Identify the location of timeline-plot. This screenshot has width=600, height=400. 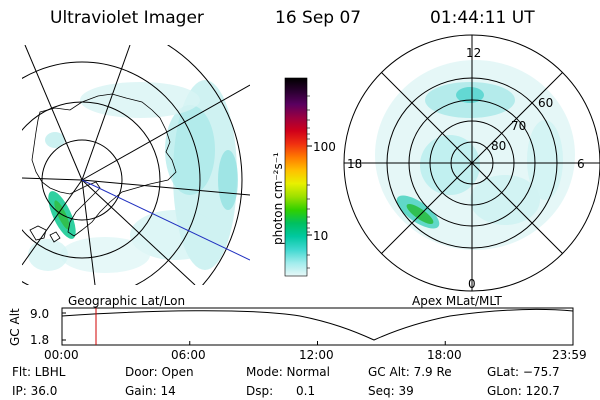
(317, 326).